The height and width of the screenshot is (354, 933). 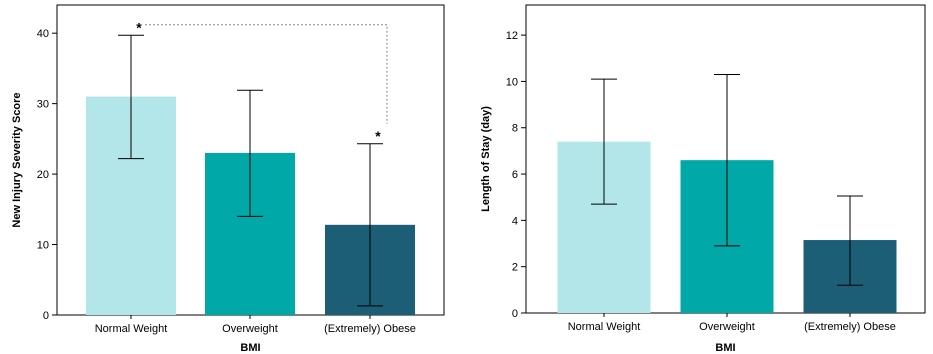 What do you see at coordinates (515, 129) in the screenshot?
I see `y-tick-label: 8` at bounding box center [515, 129].